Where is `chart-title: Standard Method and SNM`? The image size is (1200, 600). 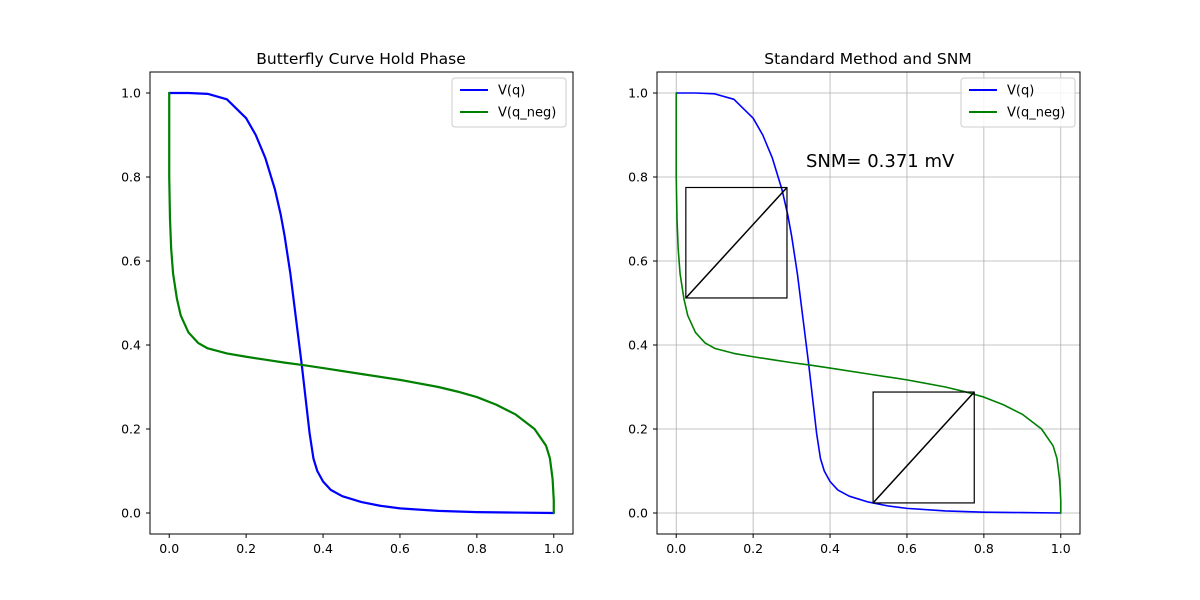
chart-title: Standard Method and SNM is located at coordinates (867, 59).